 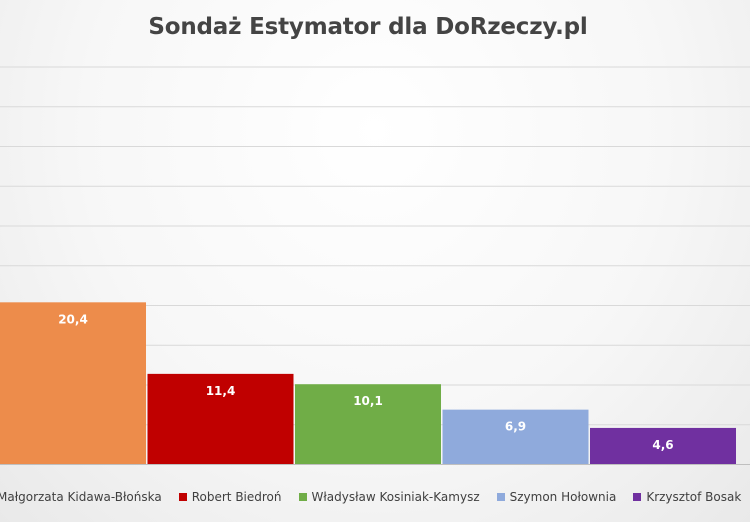 I want to click on legend-item: Władysław Kosiniak-Kamysz, so click(x=389, y=497).